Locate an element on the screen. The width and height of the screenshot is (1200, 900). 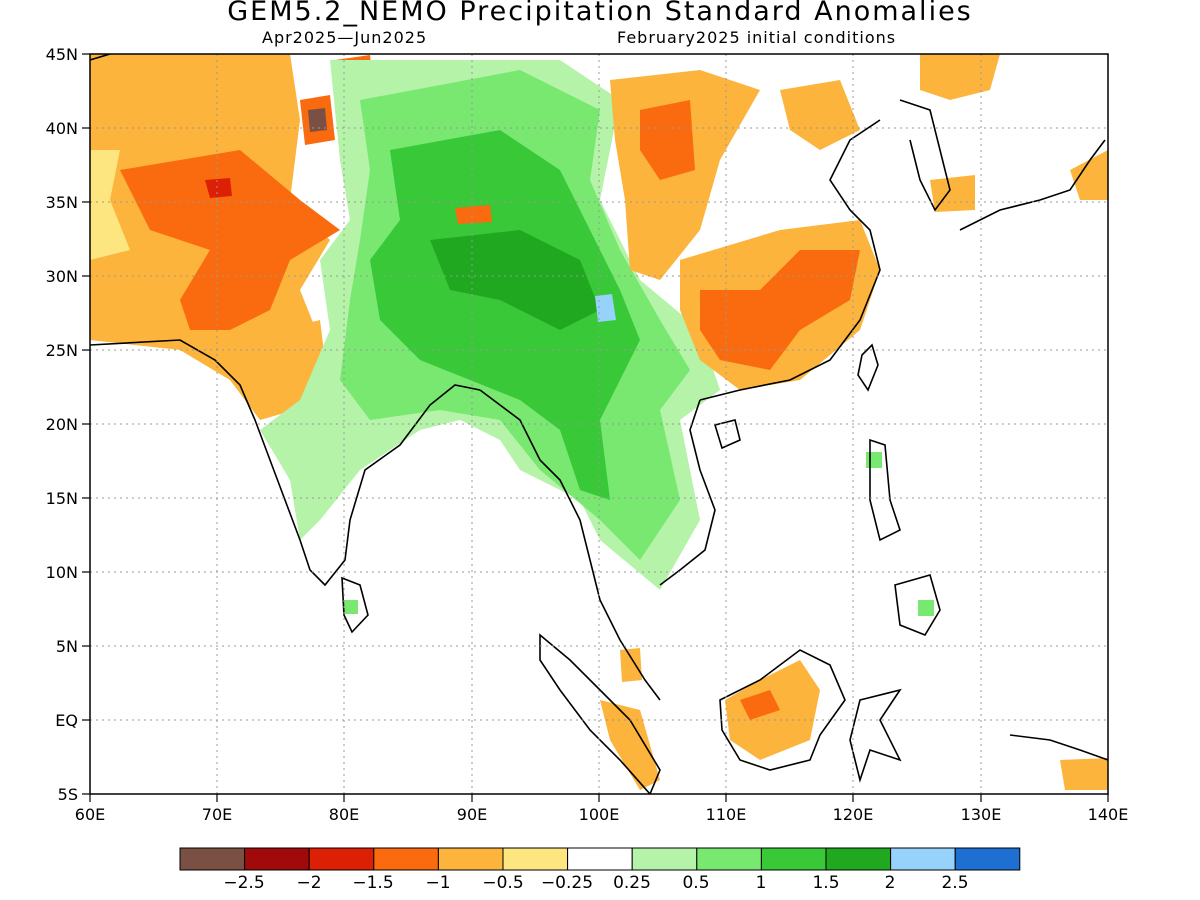
colorbar is located at coordinates (600, 859).